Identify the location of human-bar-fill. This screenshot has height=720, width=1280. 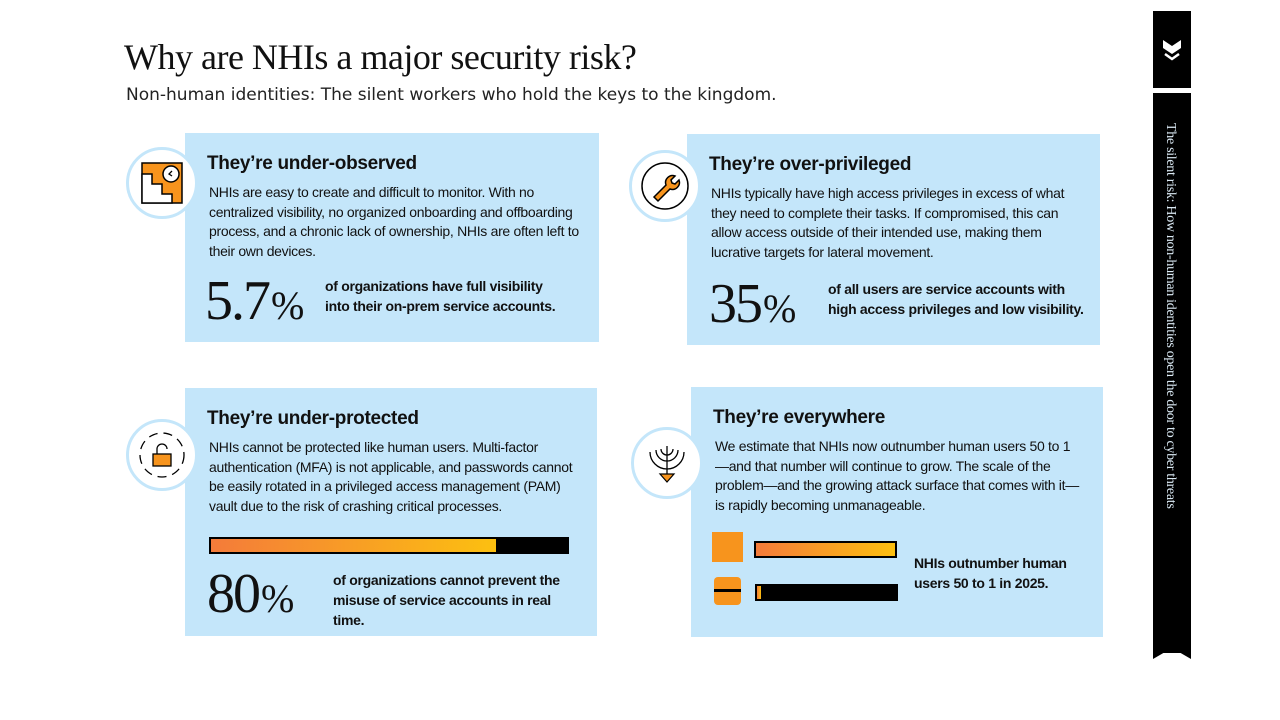
(759, 592).